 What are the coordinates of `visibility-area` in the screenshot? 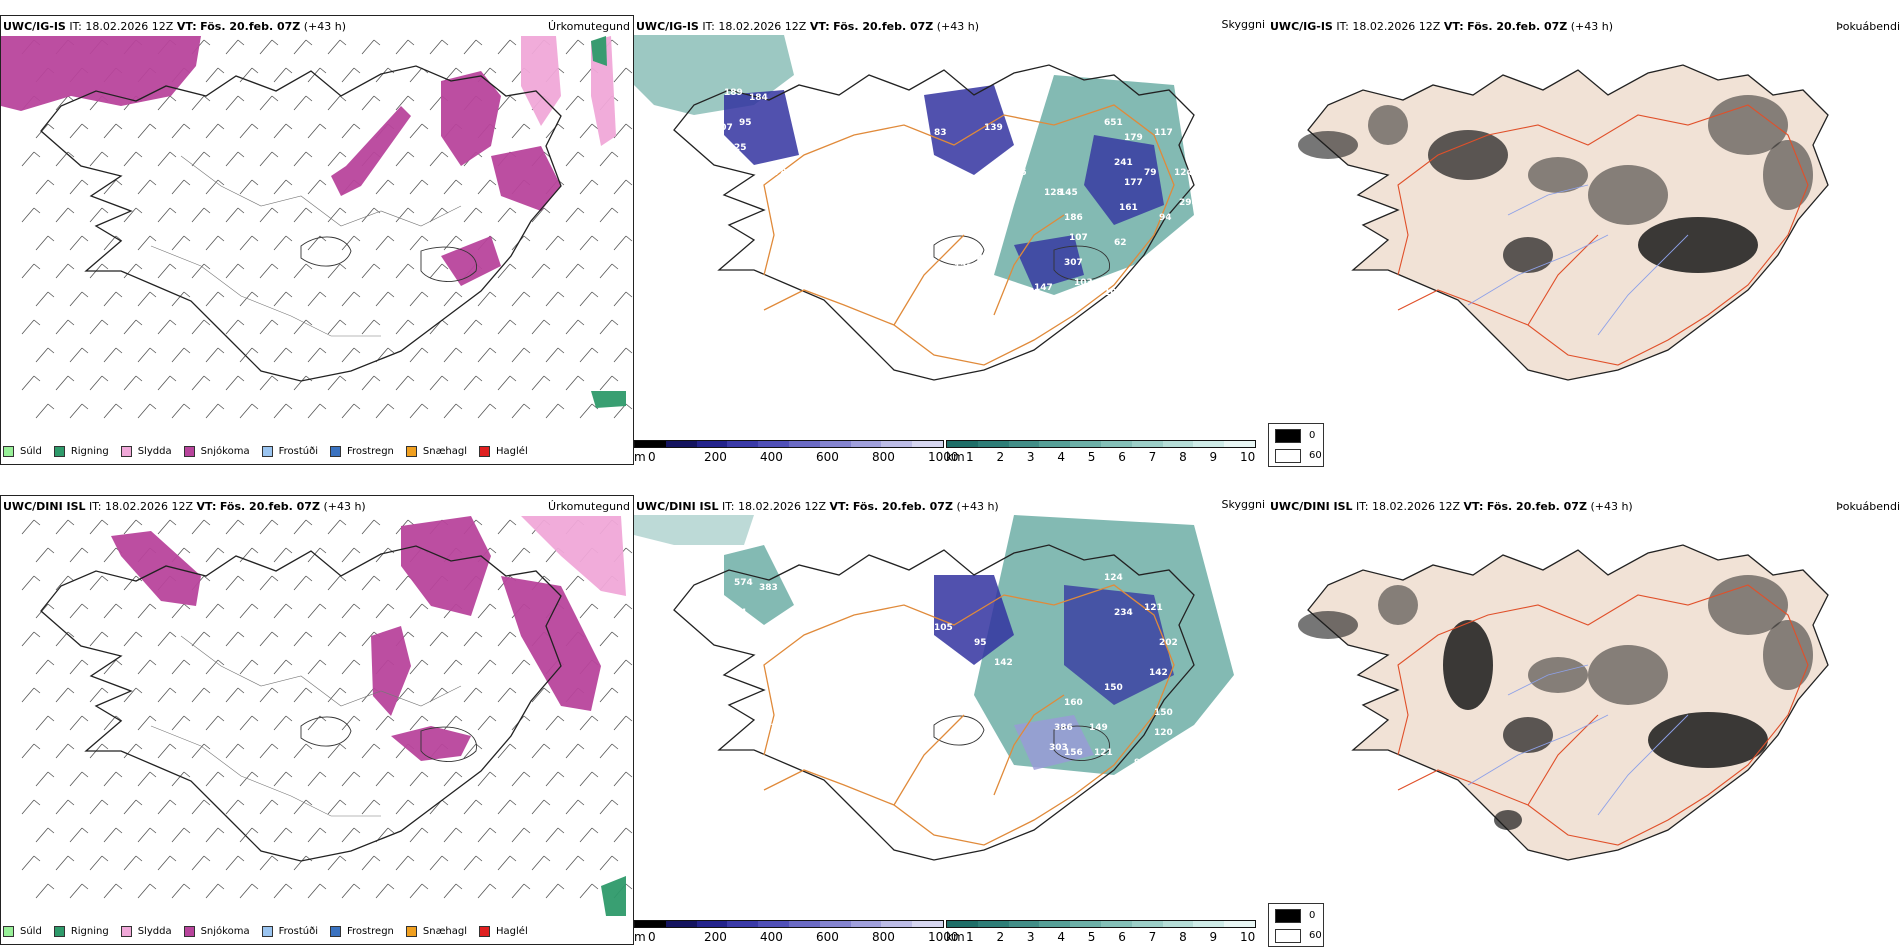 It's located at (759, 585).